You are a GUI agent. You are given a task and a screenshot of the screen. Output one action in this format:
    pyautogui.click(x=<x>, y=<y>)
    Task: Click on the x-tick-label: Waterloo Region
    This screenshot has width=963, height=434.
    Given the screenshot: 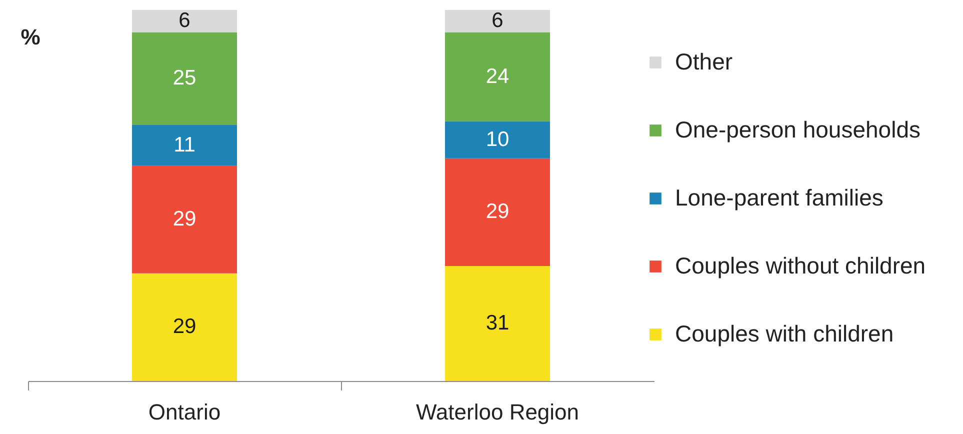 What is the action you would take?
    pyautogui.click(x=498, y=412)
    